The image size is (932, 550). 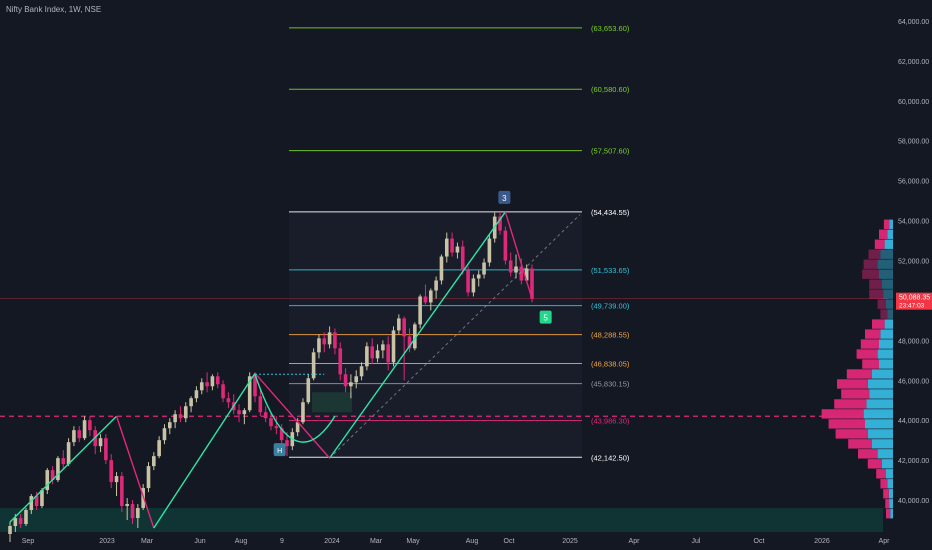 What do you see at coordinates (54, 9) in the screenshot?
I see `symbol-title: Nifty Bank Index, 1W, NSE` at bounding box center [54, 9].